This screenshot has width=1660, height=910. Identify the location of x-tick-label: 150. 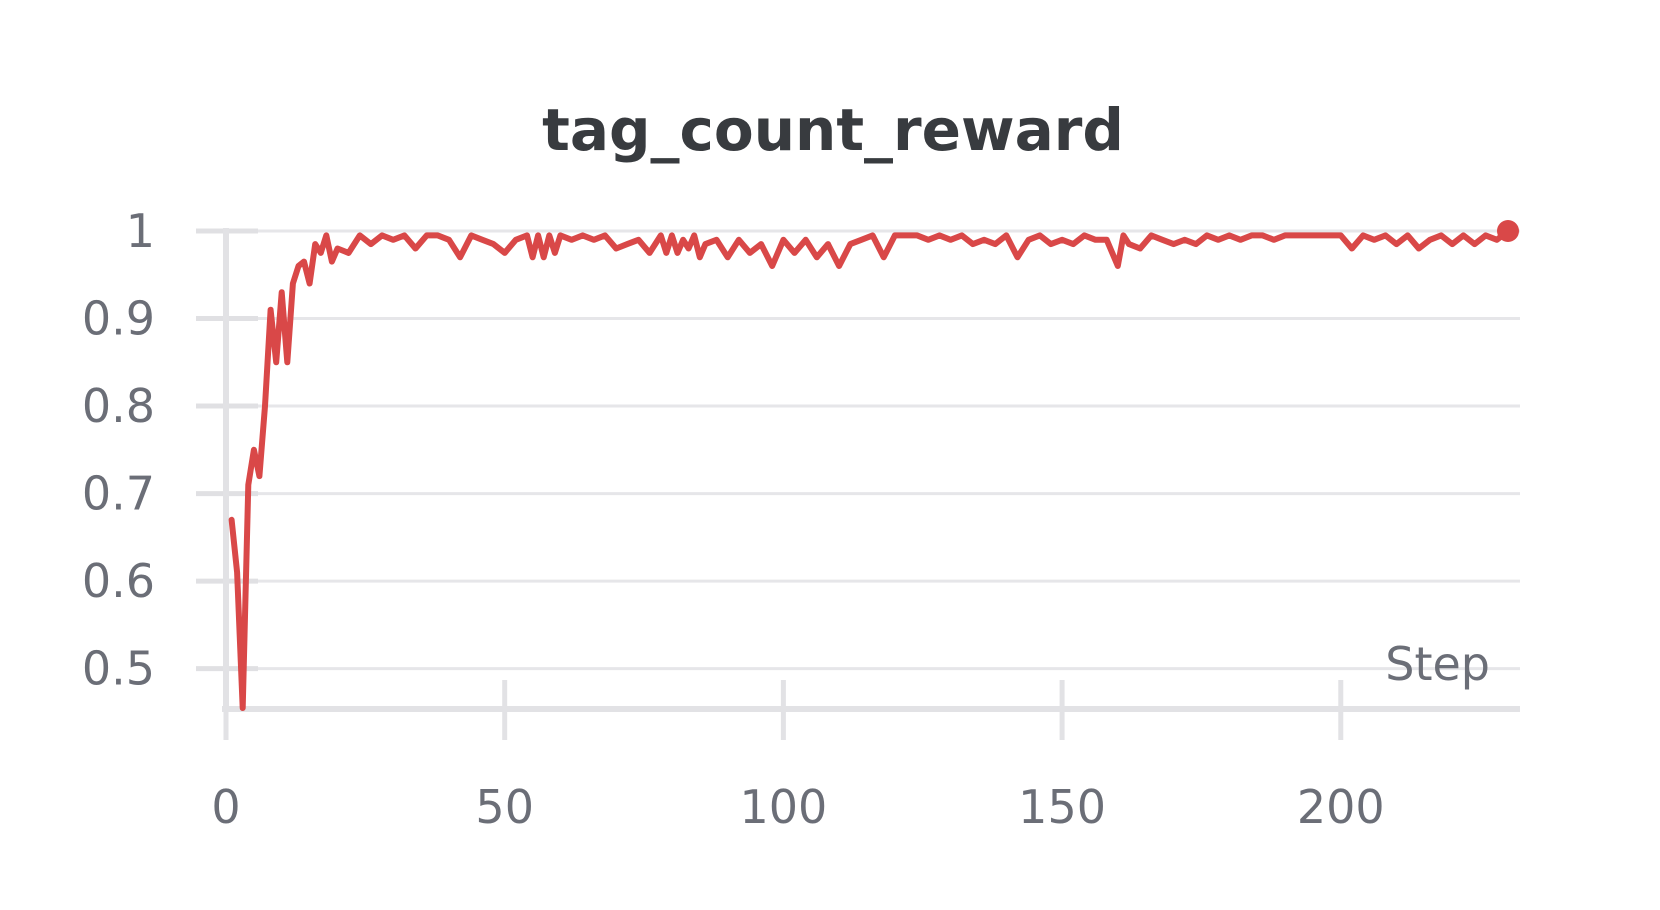
(1062, 807).